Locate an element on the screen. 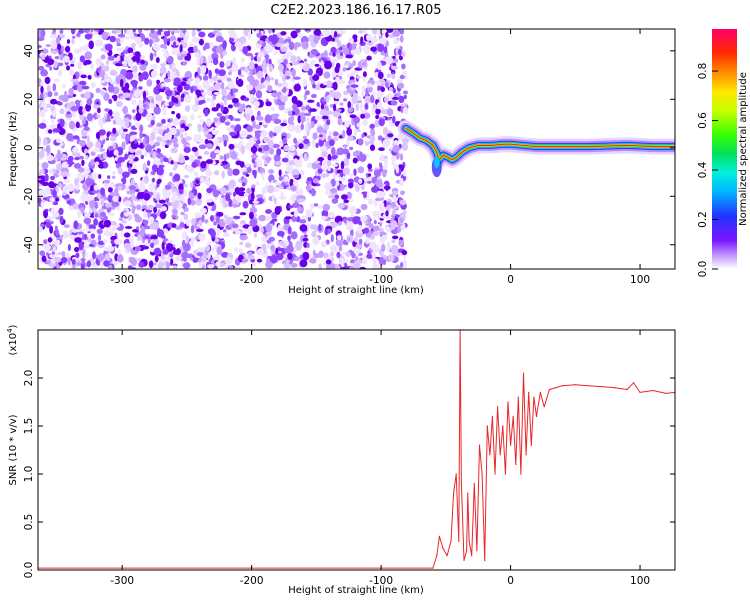 The height and width of the screenshot is (600, 750). snr-x-tick-label: 100 is located at coordinates (640, 581).